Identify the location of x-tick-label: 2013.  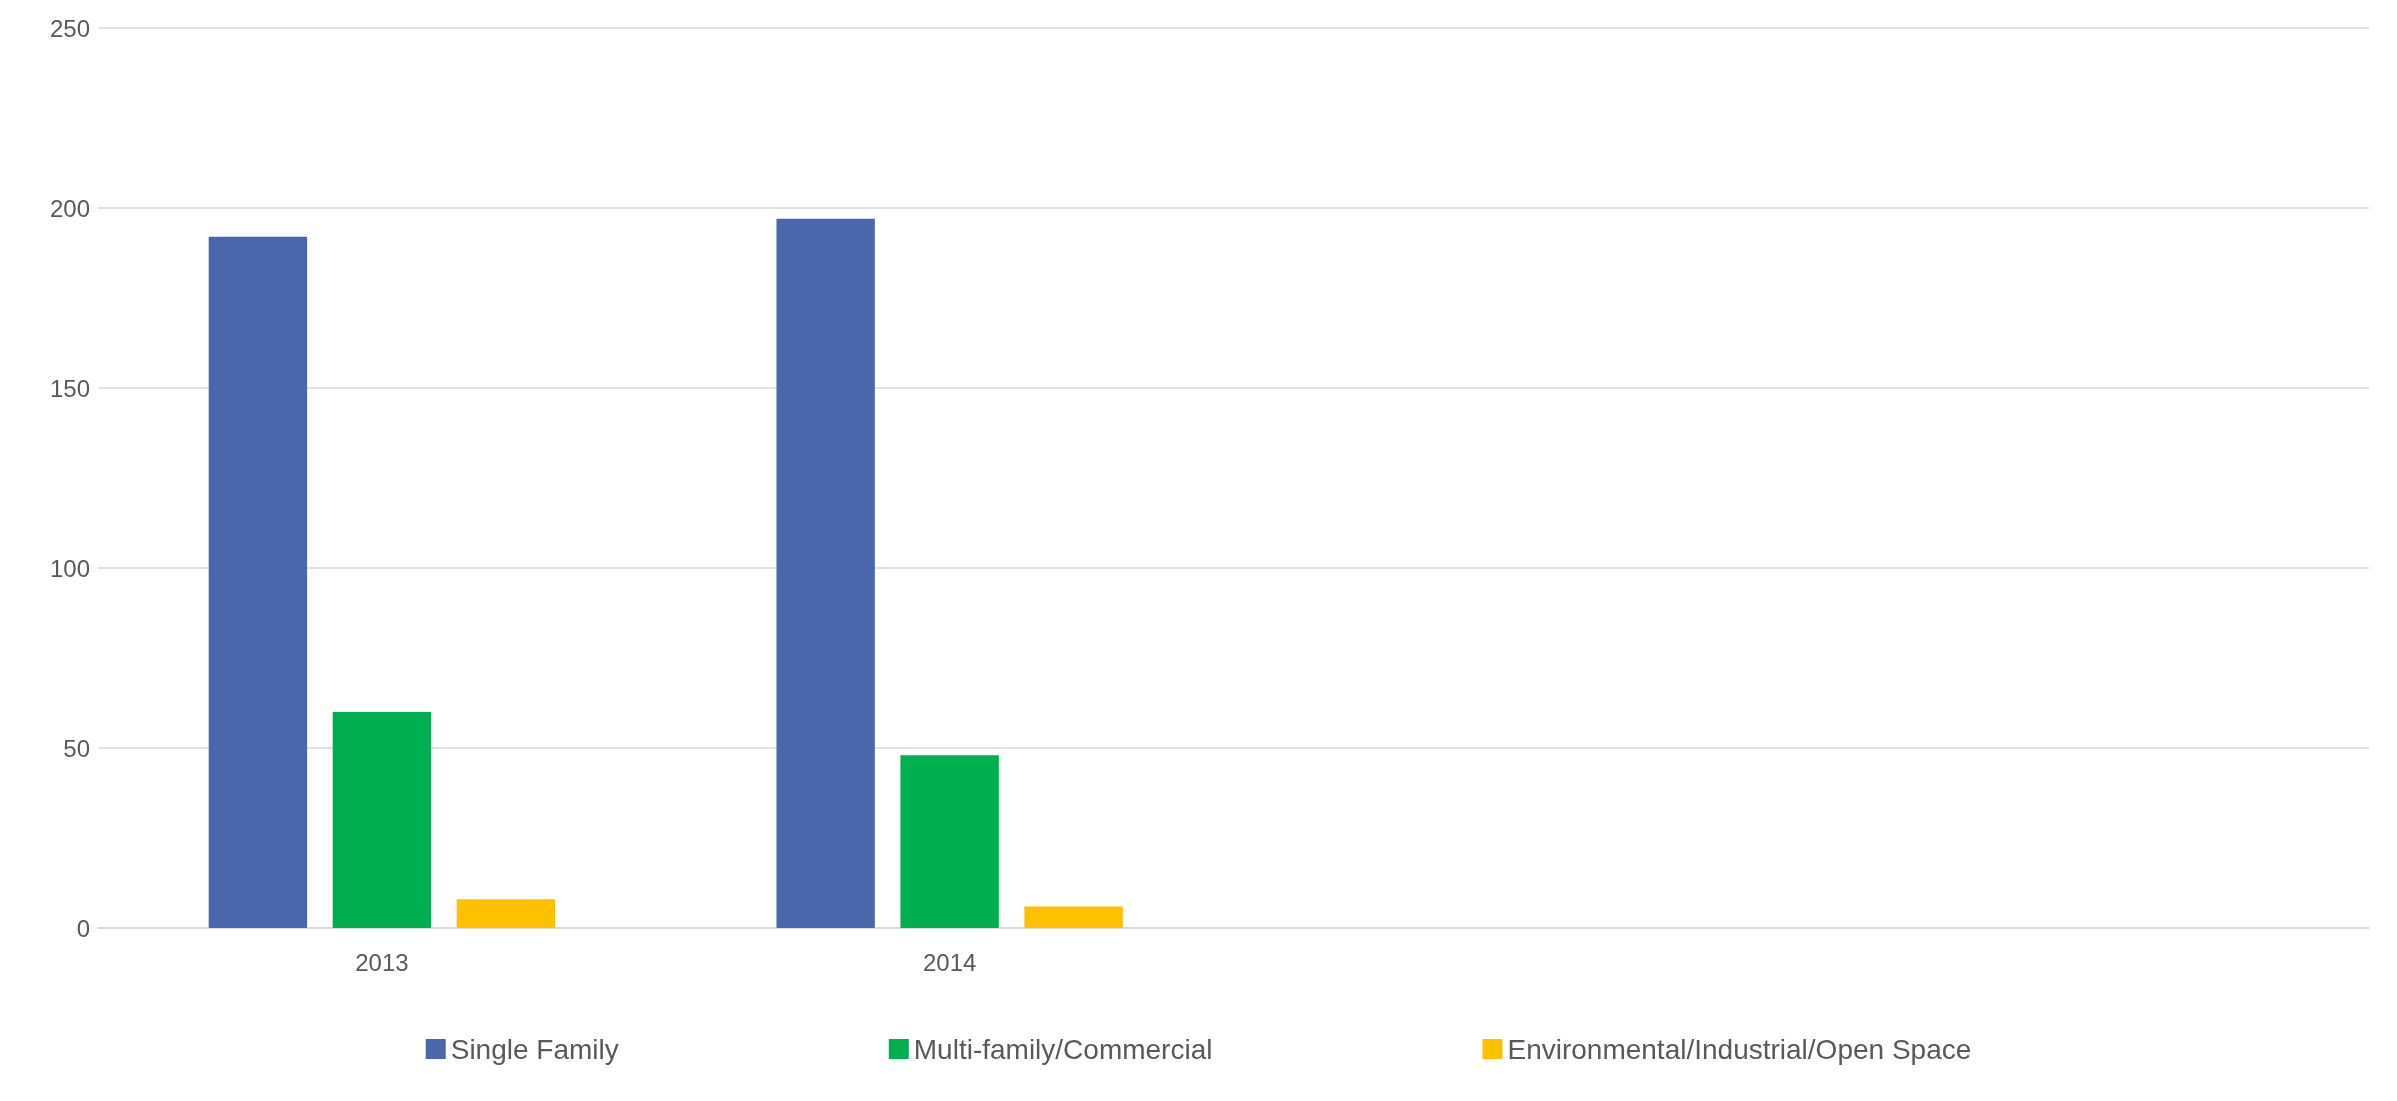
(382, 962).